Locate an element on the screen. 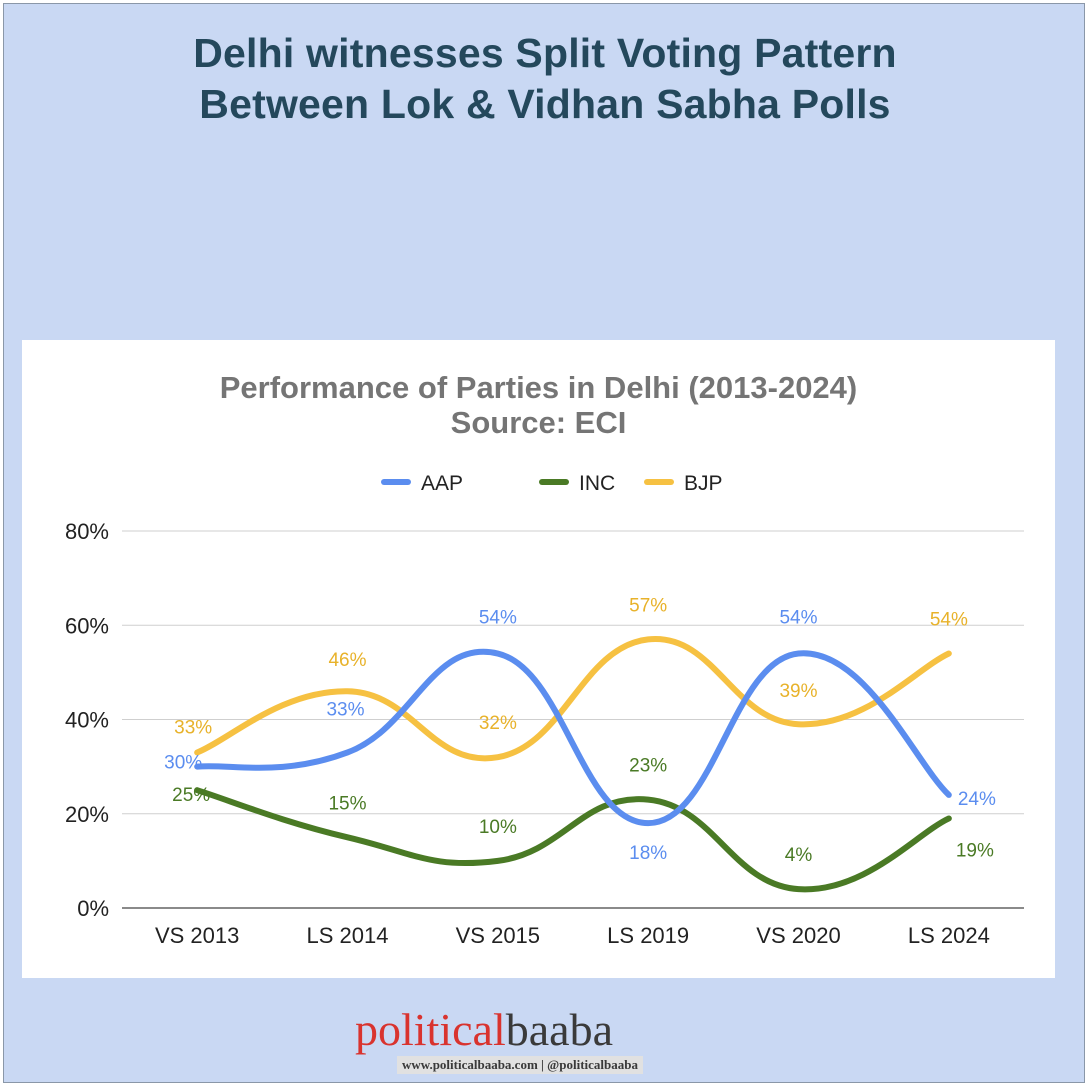 This screenshot has height=1088, width=1090. legend-label: BJP is located at coordinates (703, 483).